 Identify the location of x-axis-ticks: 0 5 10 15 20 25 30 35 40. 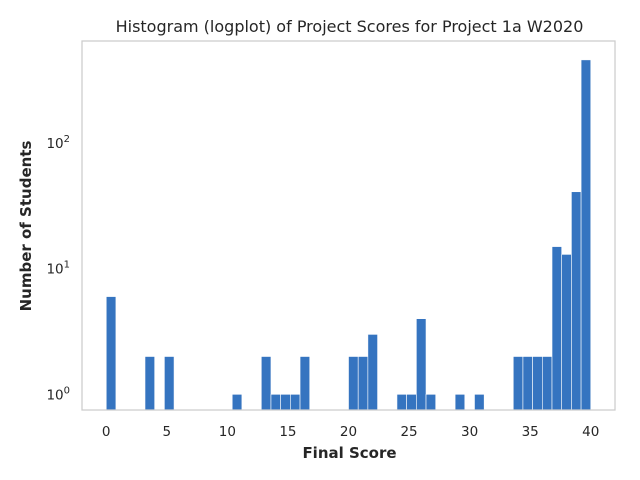
(350, 432).